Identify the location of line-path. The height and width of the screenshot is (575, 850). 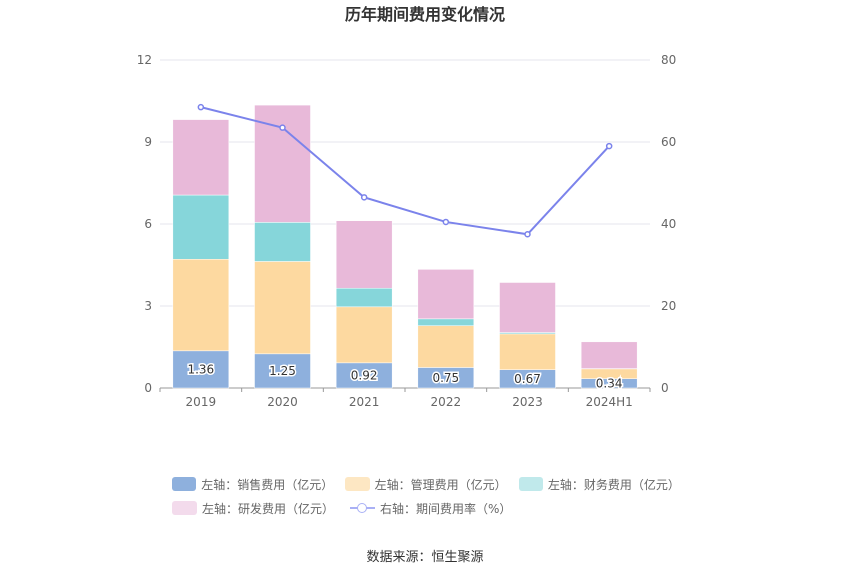
(405, 171).